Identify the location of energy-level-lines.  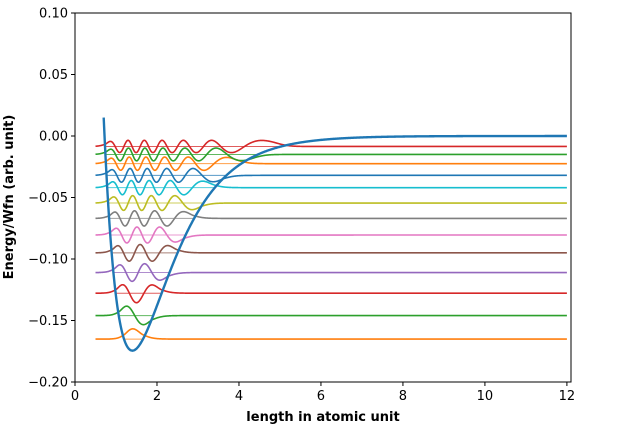
(193, 242).